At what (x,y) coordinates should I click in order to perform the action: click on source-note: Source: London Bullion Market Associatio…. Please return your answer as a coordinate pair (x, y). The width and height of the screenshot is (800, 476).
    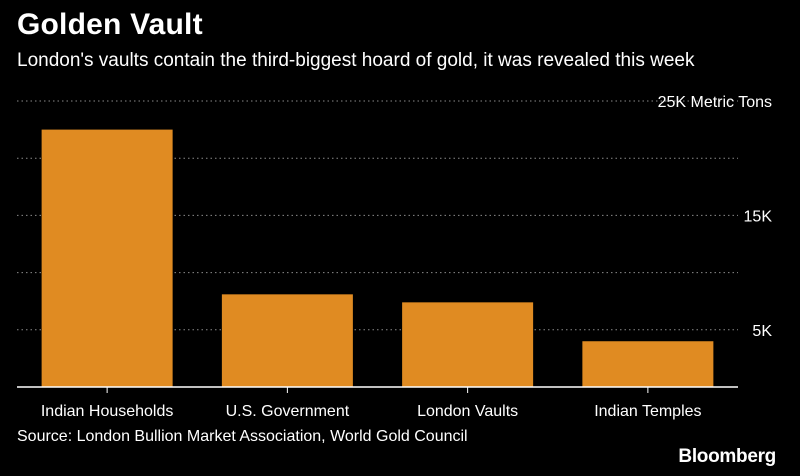
    Looking at the image, I should click on (242, 436).